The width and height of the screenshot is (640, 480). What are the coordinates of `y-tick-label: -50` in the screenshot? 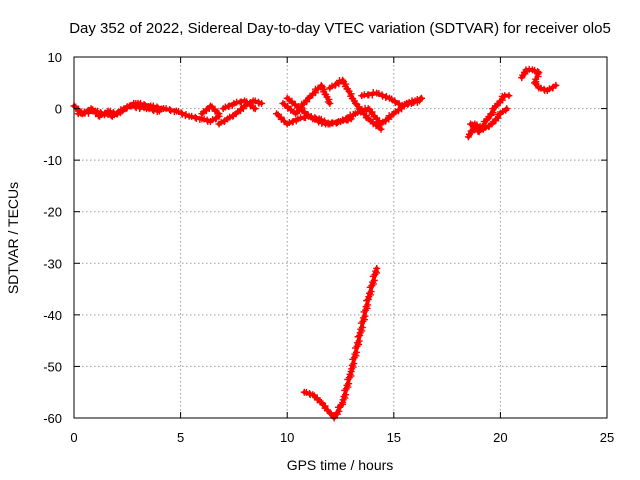 It's located at (52, 366).